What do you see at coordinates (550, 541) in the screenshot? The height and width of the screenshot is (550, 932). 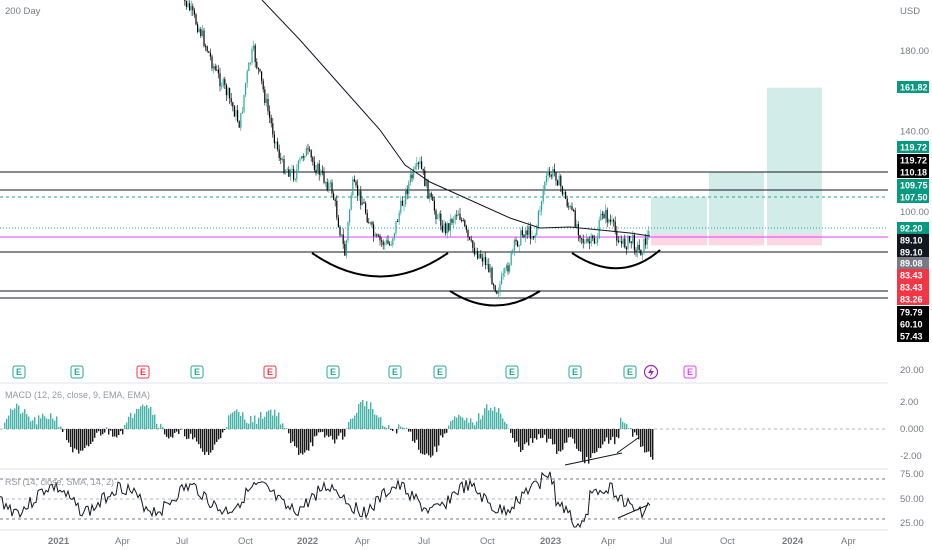 I see `time-label: 2023` at bounding box center [550, 541].